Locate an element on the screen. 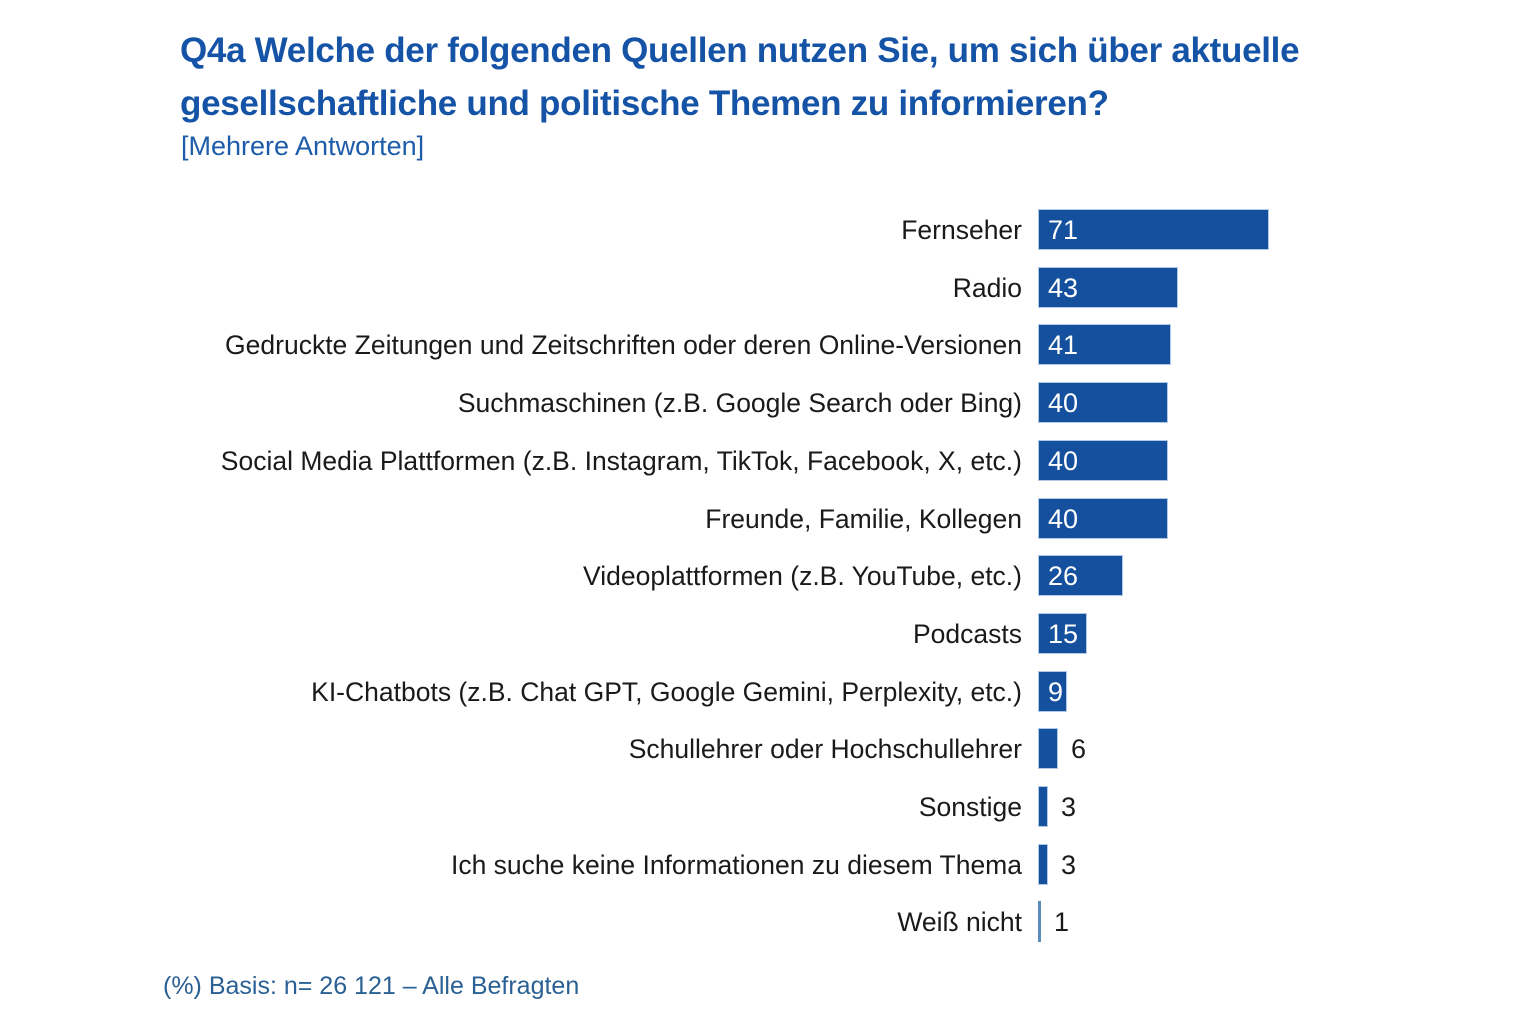 This screenshot has width=1530, height=1032. chart-row: Sonstige 3 is located at coordinates (765, 807).